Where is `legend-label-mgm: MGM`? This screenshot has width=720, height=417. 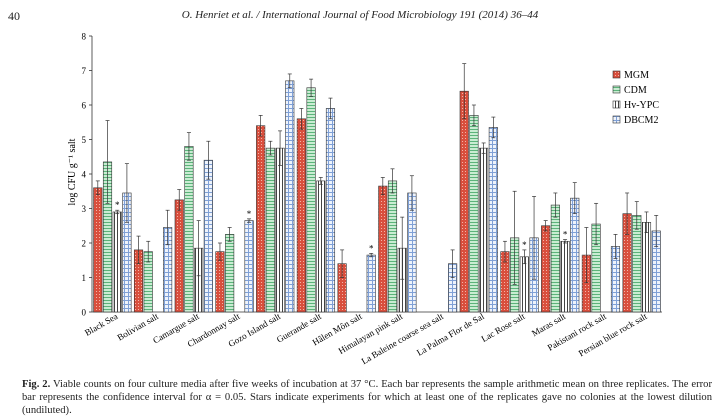 legend-label-mgm: MGM is located at coordinates (636, 75).